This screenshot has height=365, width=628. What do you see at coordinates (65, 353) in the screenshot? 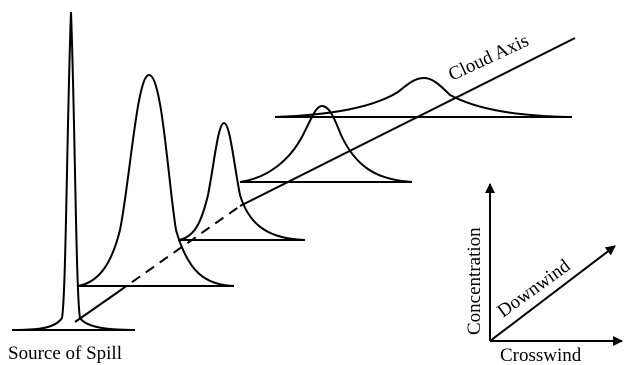
I see `source-label: Source of Spill` at bounding box center [65, 353].